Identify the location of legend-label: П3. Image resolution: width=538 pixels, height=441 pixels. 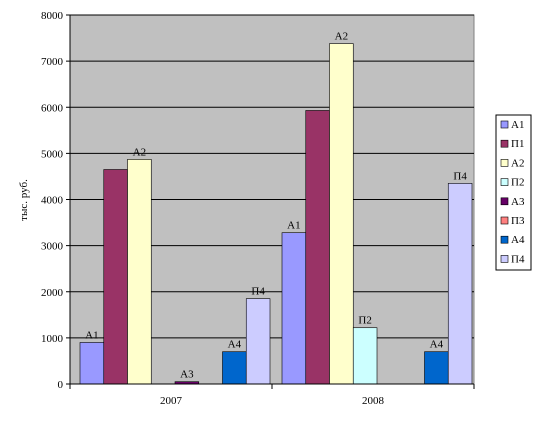
(518, 221).